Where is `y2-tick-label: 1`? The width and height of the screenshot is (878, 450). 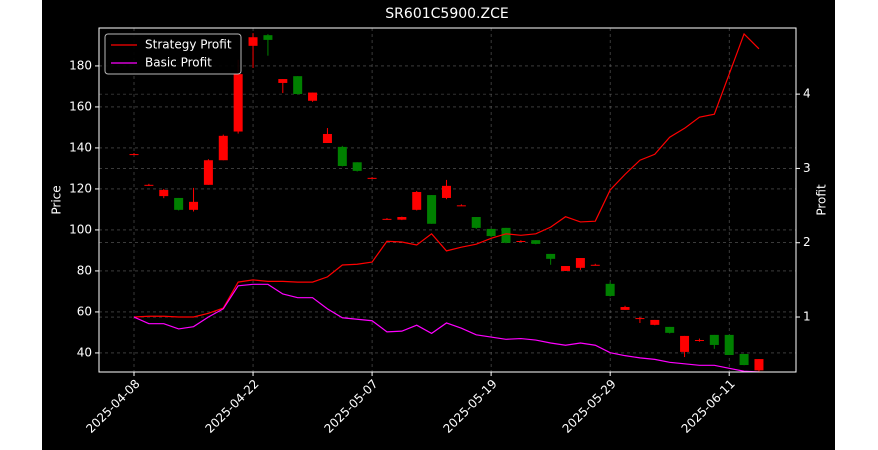 y2-tick-label: 1 is located at coordinates (807, 317).